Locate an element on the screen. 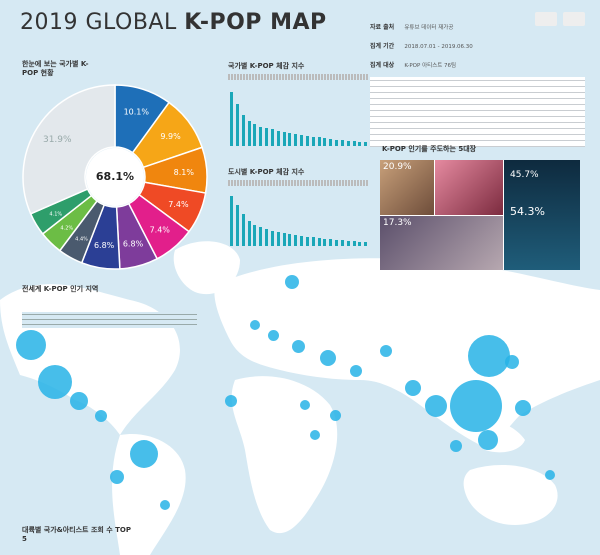 The height and width of the screenshot is (555, 600). south-america-land is located at coordinates (149, 494).